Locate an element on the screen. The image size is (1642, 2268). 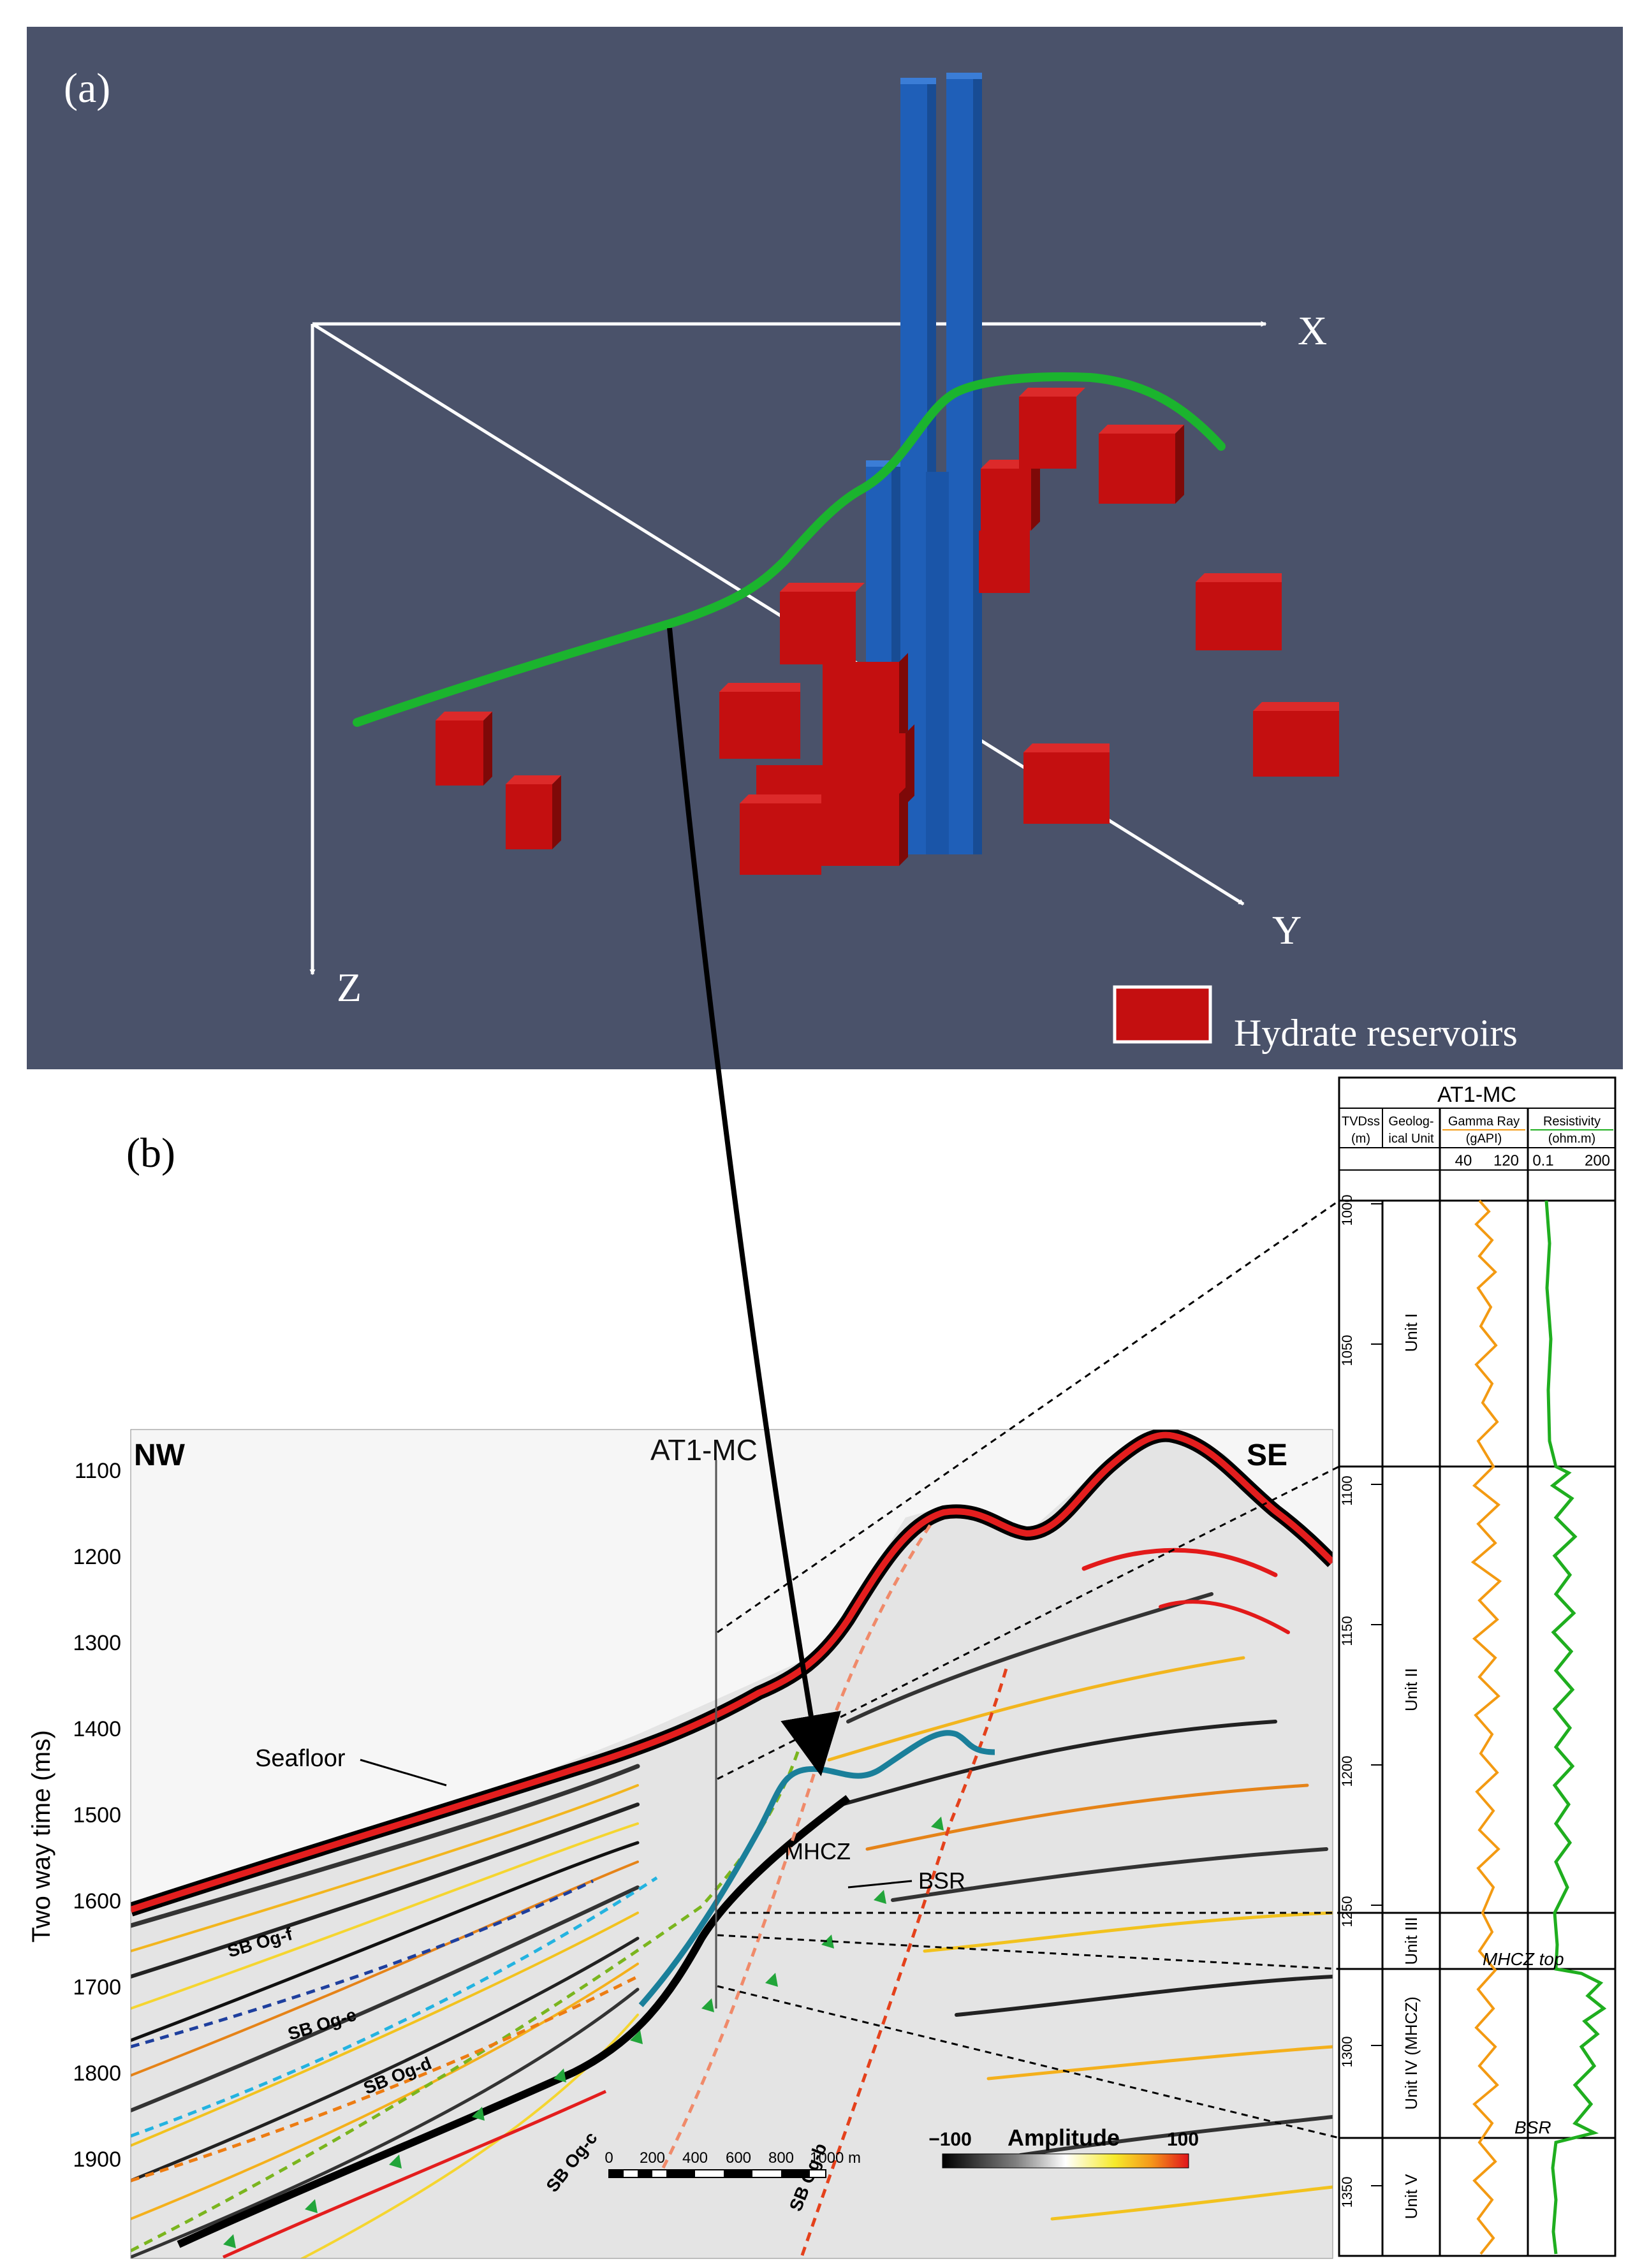
reservoir-cubes is located at coordinates (887, 631).